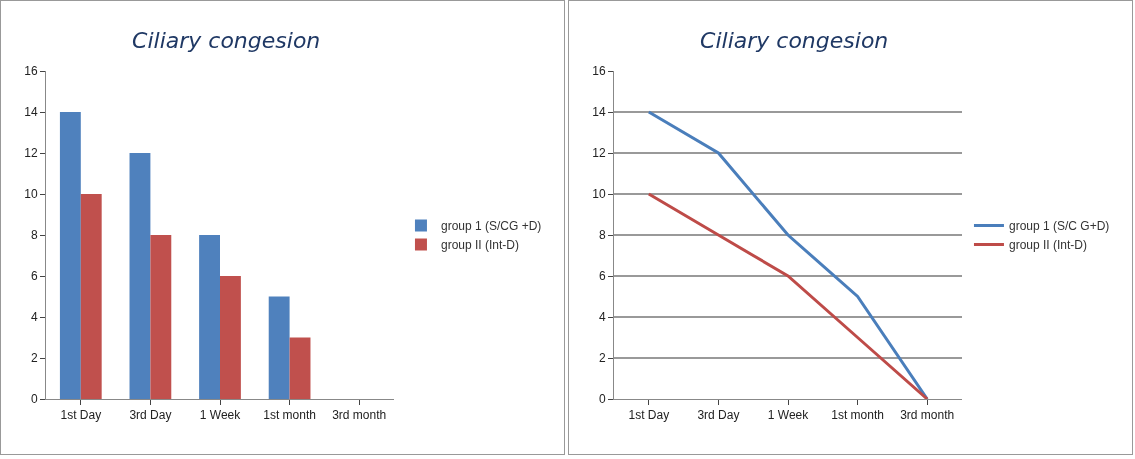  Describe the element at coordinates (1059, 226) in the screenshot. I see `legend-label: group 1 (S/C G+D)` at that location.